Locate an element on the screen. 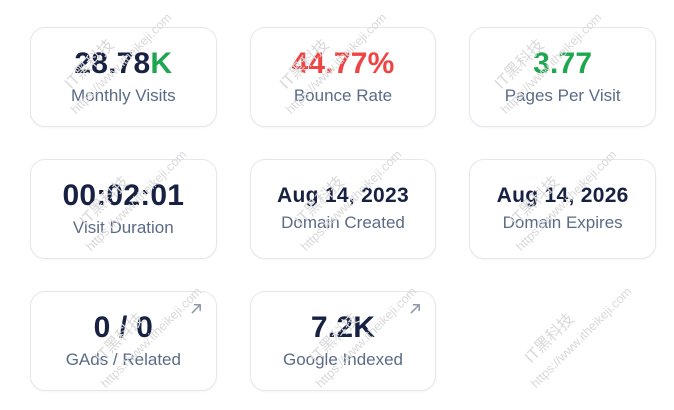  stat-value: 28.78K is located at coordinates (123, 63).